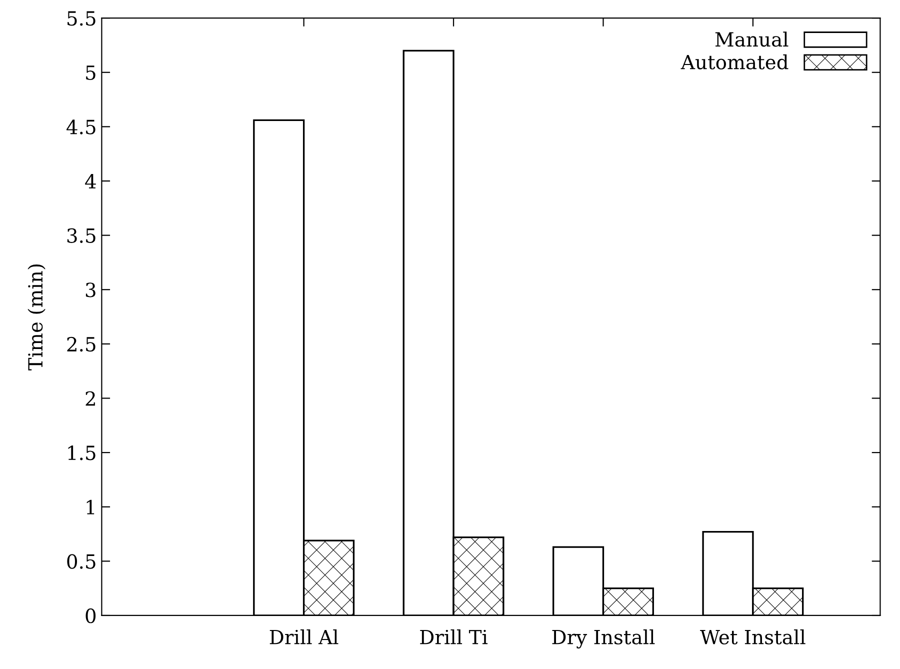 This screenshot has height=669, width=900. What do you see at coordinates (603, 638) in the screenshot?
I see `x-tick-label: Dry Install` at bounding box center [603, 638].